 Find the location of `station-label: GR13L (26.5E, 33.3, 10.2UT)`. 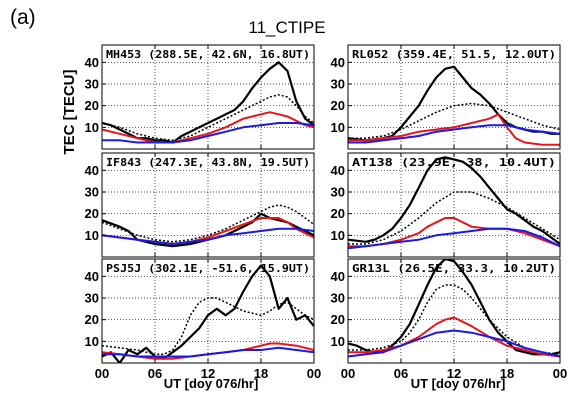

station-label: GR13L (26.5E, 33.3, 10.2UT) is located at coordinates (454, 268).